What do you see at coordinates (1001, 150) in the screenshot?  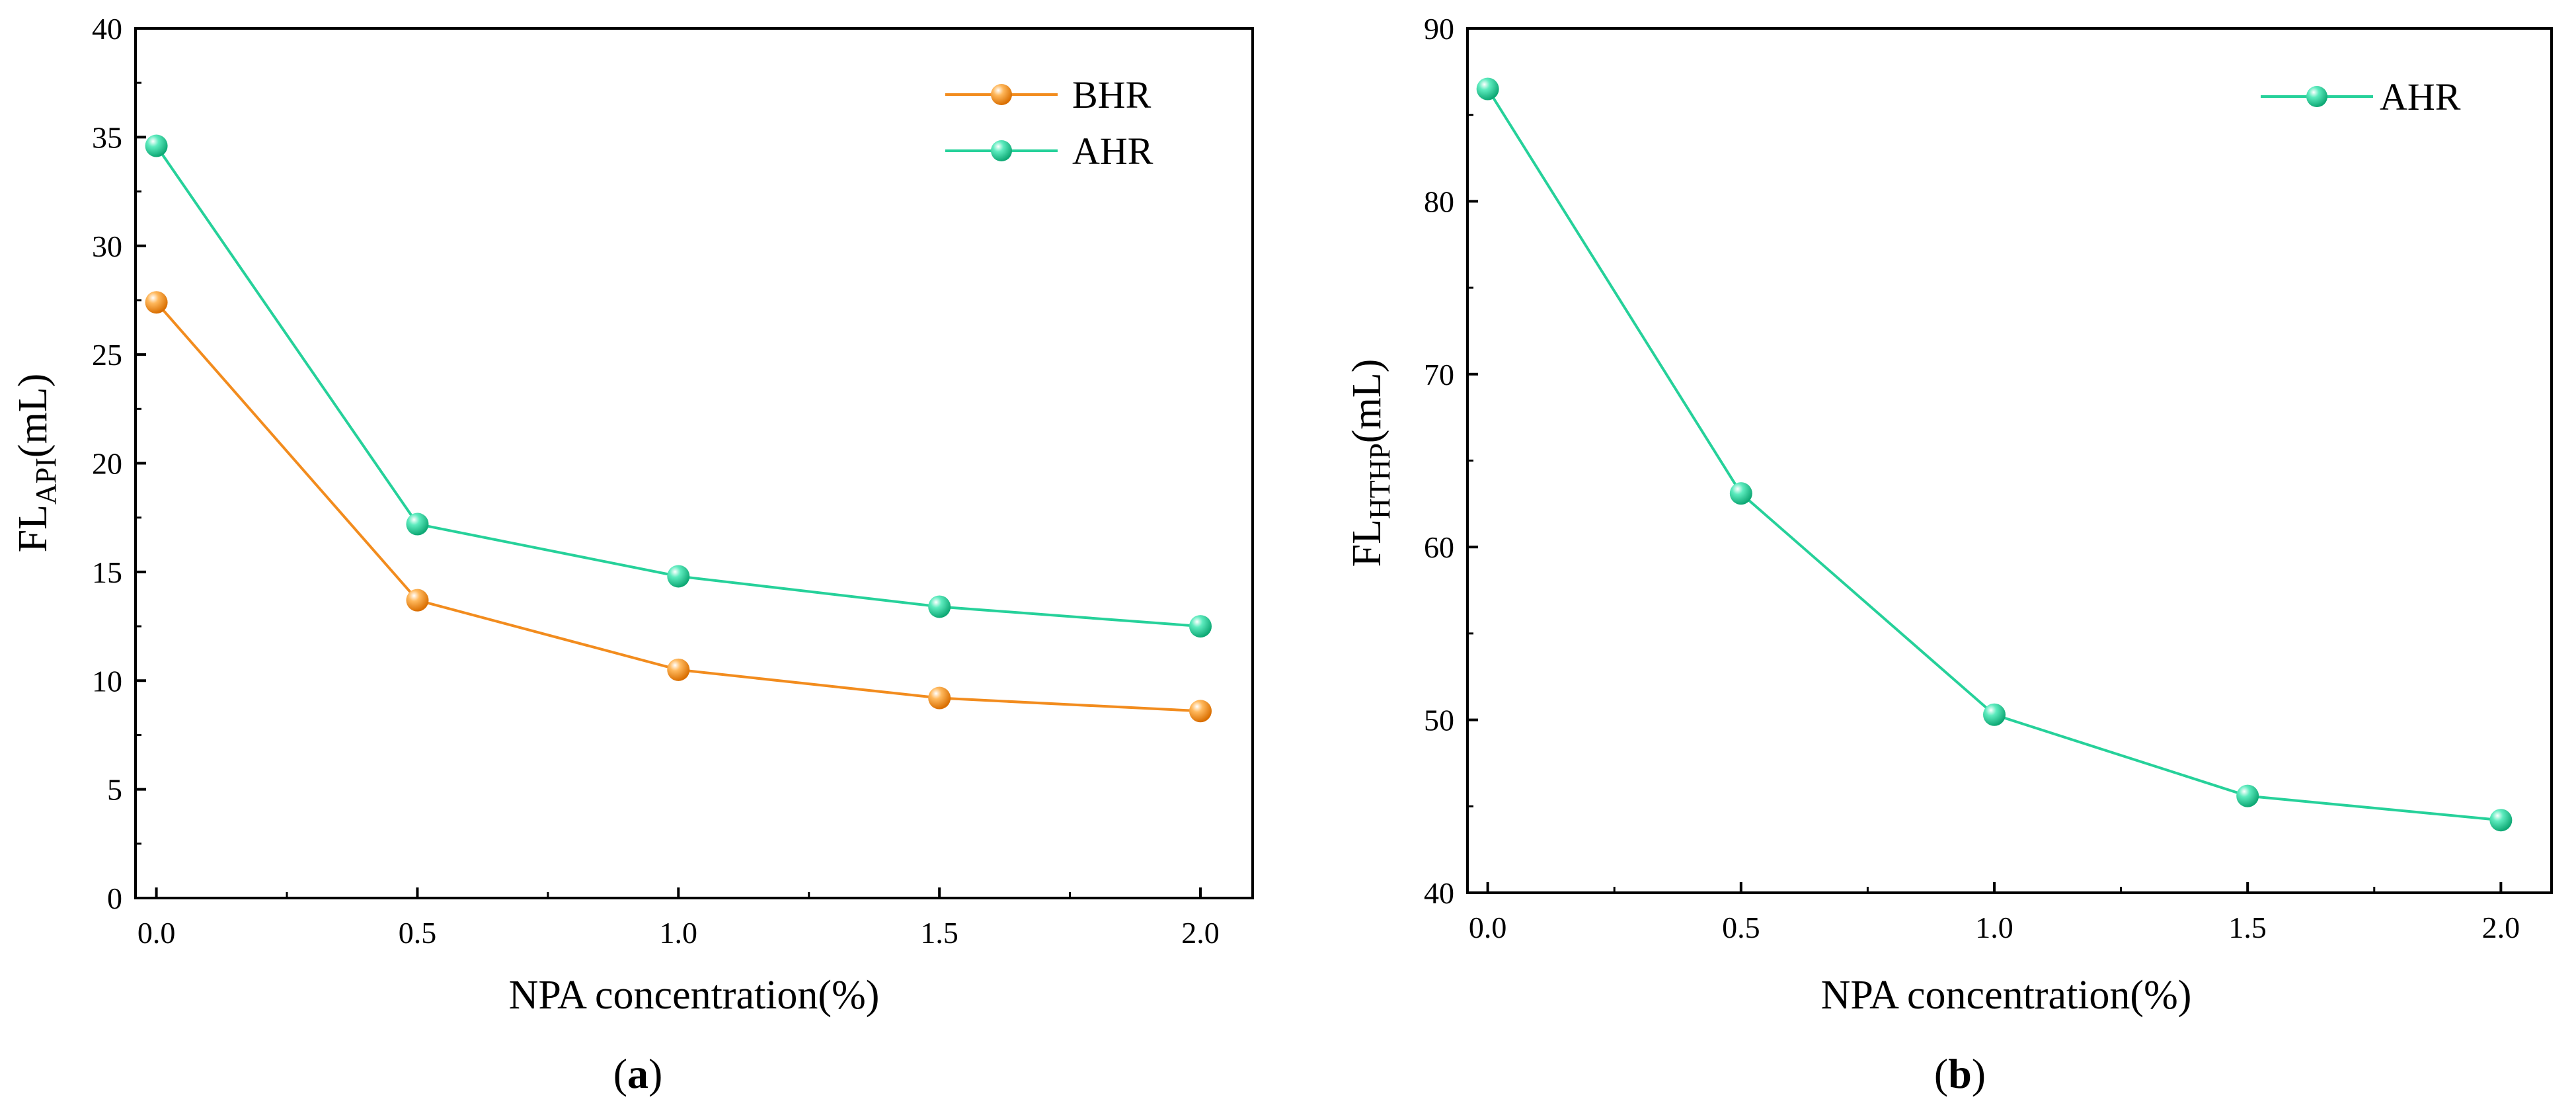 I see `legend-marker-ahr-a` at bounding box center [1001, 150].